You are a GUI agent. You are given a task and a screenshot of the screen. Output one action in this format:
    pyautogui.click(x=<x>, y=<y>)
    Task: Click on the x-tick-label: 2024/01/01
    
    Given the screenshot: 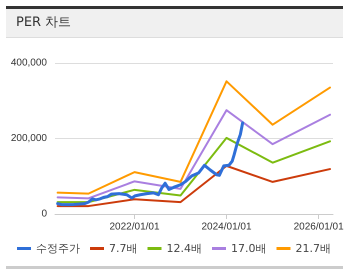 What is the action you would take?
    pyautogui.click(x=226, y=227)
    